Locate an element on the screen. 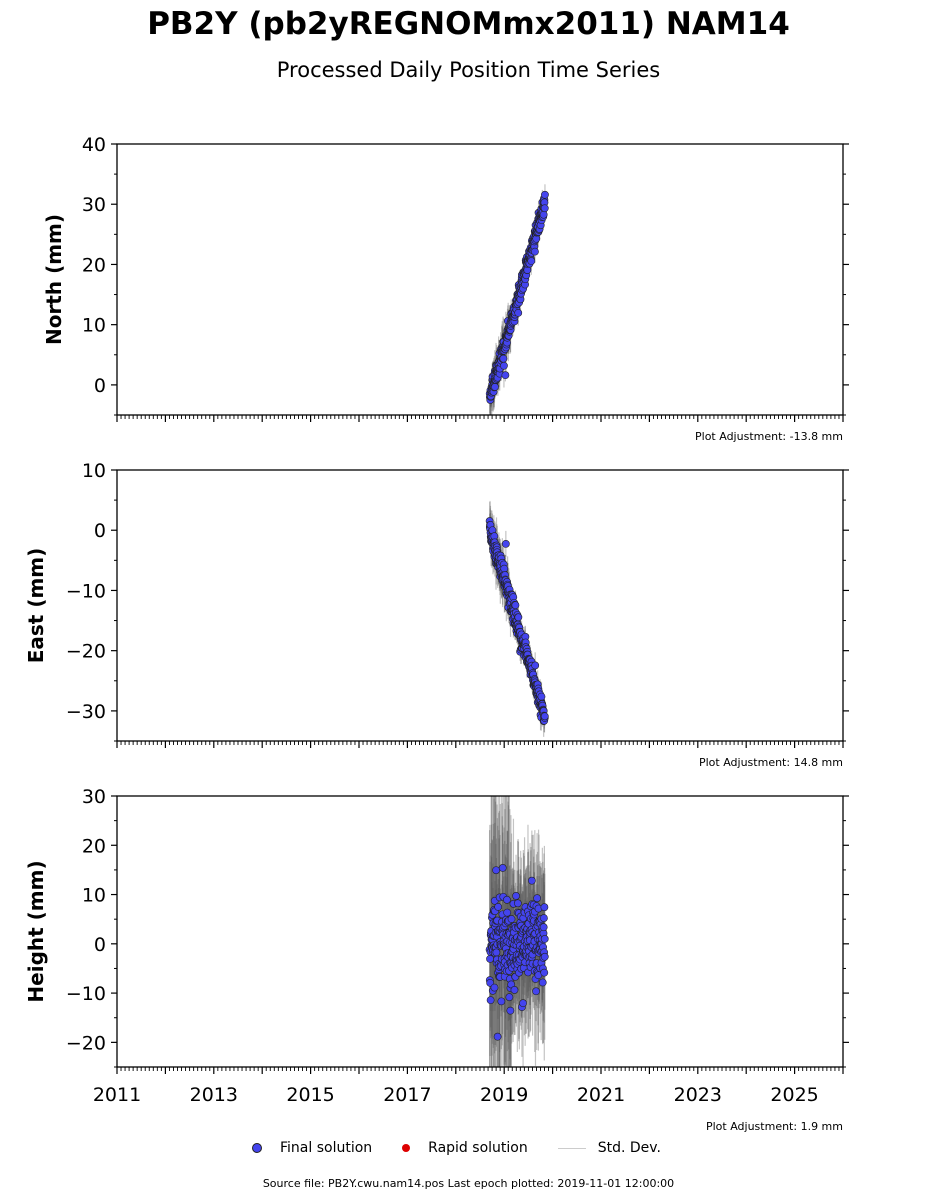  legend: Final solution Rapid solution Std. Dev. is located at coordinates (471, 1148).